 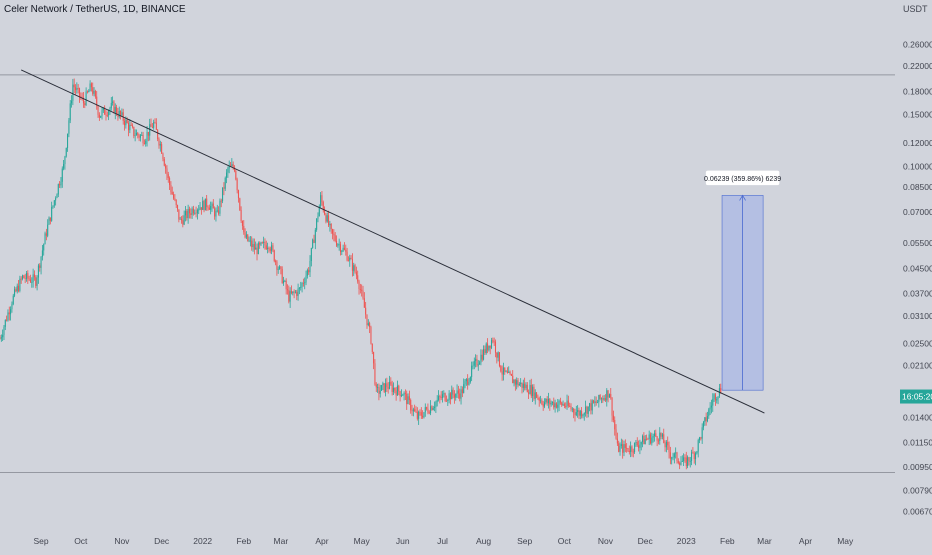 What do you see at coordinates (917, 115) in the screenshot?
I see `y-tick-label: 0.15000` at bounding box center [917, 115].